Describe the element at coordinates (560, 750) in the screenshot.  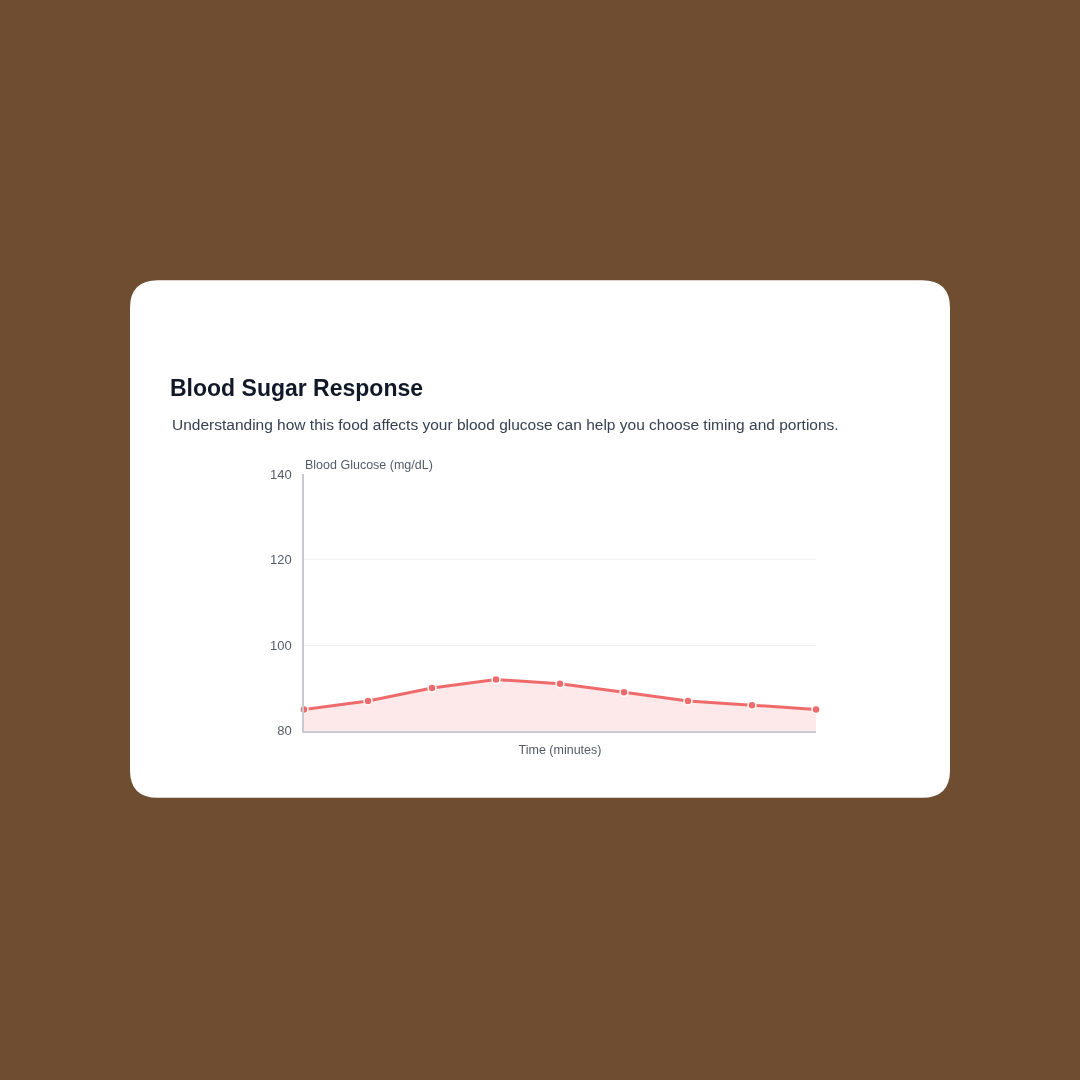
I see `x-axis-title: Time (minutes)` at that location.